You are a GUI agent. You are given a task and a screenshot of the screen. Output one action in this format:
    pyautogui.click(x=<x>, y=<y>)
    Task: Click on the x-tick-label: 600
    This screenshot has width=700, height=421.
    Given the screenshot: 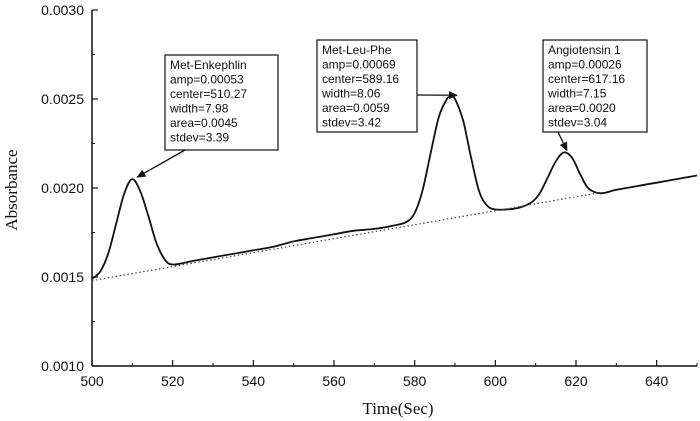 What is the action you would take?
    pyautogui.click(x=496, y=381)
    